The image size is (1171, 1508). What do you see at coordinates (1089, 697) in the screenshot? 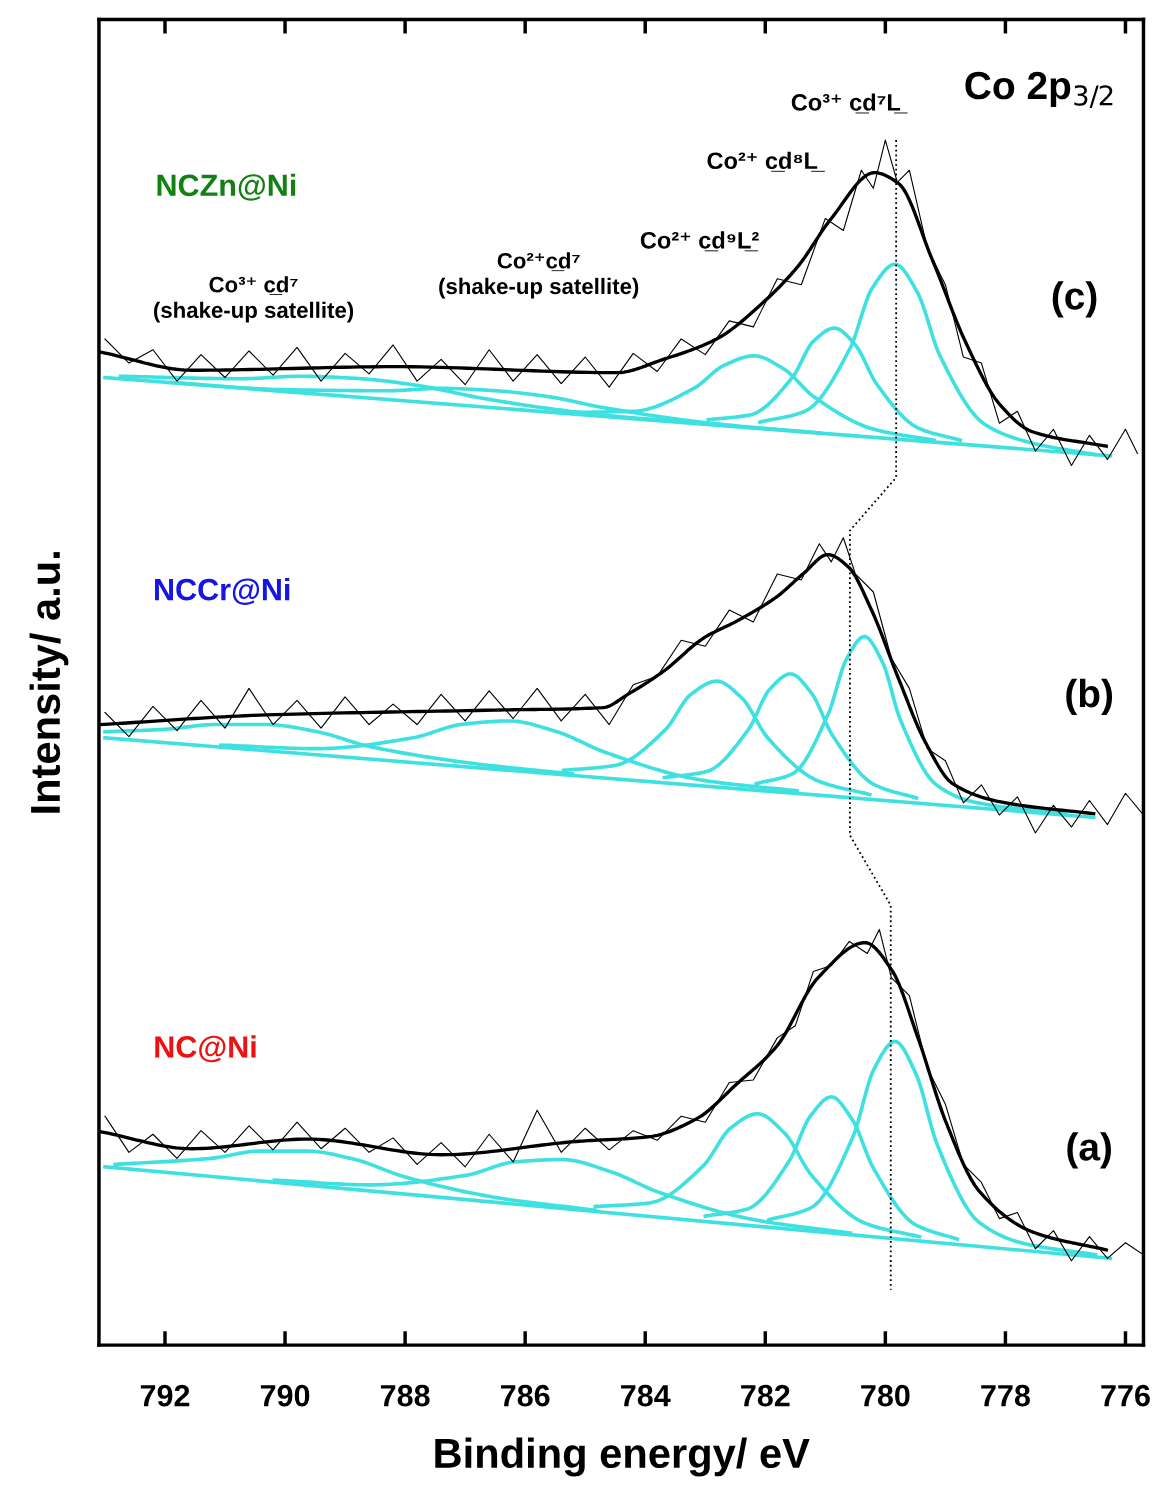
I see `annotation: (b)` at bounding box center [1089, 697].